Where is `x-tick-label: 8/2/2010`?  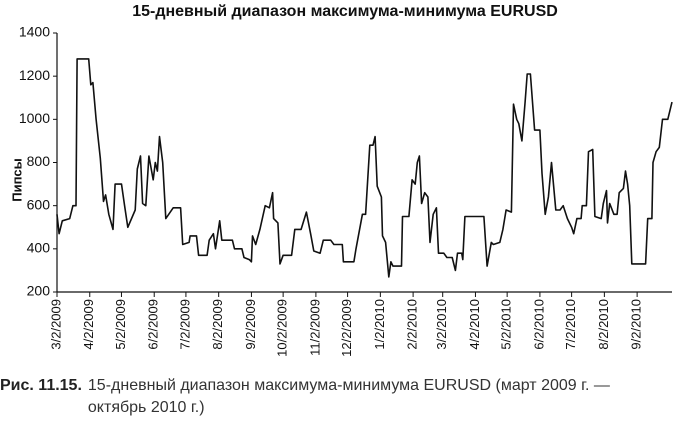 x-tick-label: 8/2/2010 is located at coordinates (603, 324).